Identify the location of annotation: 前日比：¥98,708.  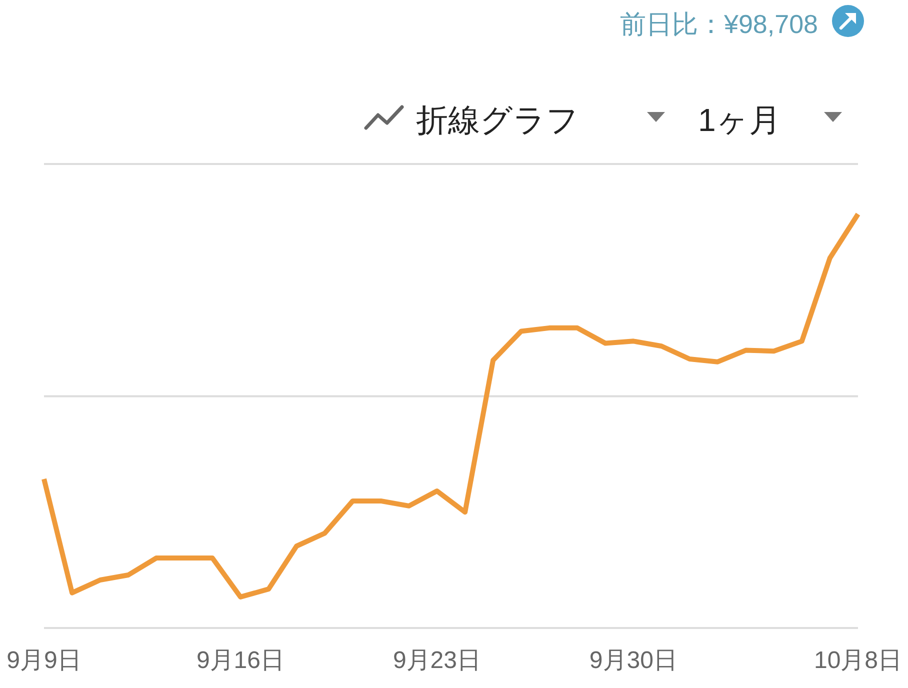
(719, 24).